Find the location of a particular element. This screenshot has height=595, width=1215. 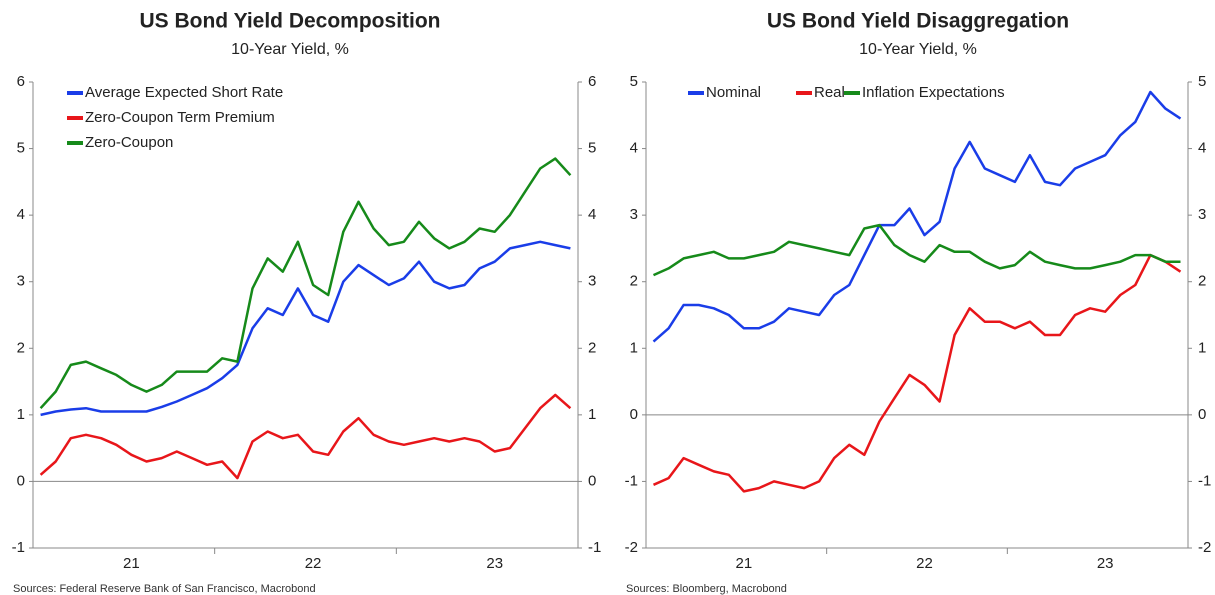

y2-tick-label: -2 is located at coordinates (1204, 547).